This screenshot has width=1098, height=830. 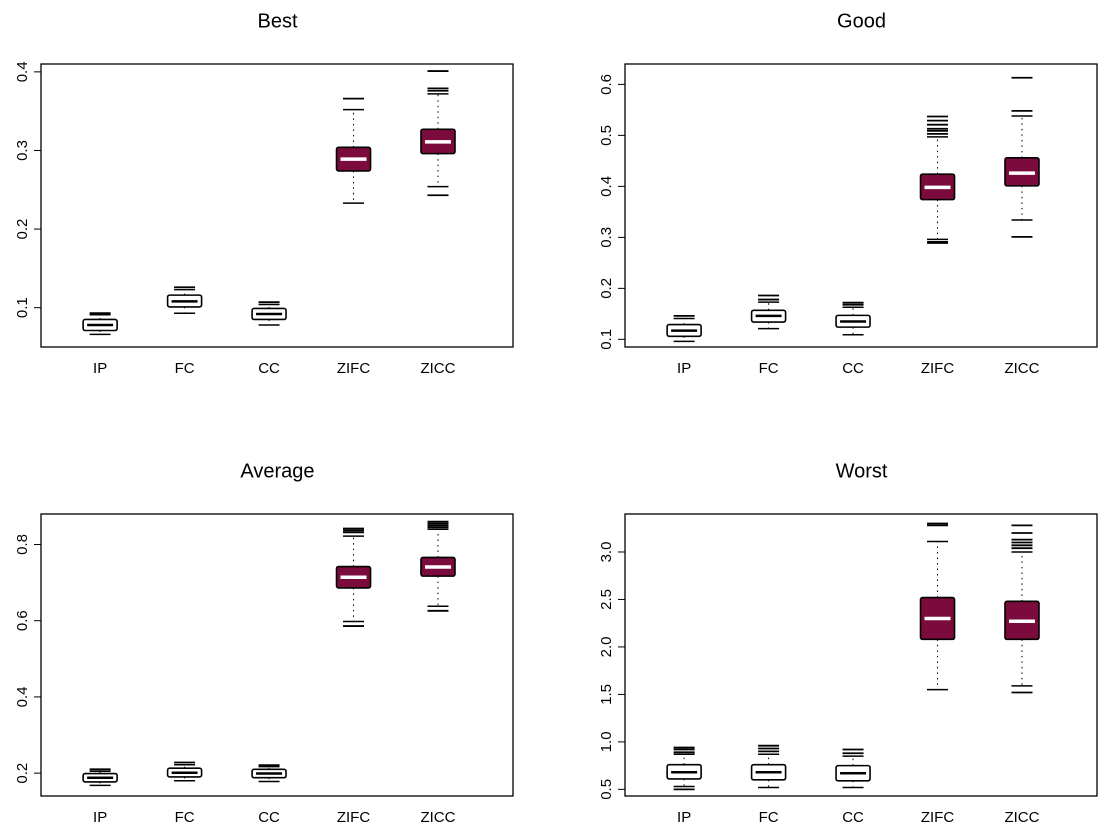 What do you see at coordinates (606, 599) in the screenshot?
I see `y-tick-label: 2.5` at bounding box center [606, 599].